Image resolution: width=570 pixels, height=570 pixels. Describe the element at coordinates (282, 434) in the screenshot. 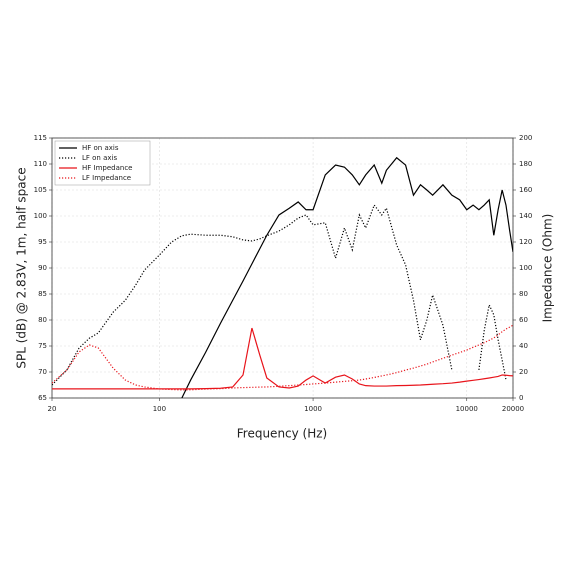

I see `x-axis-title: Frequency (Hz)` at that location.